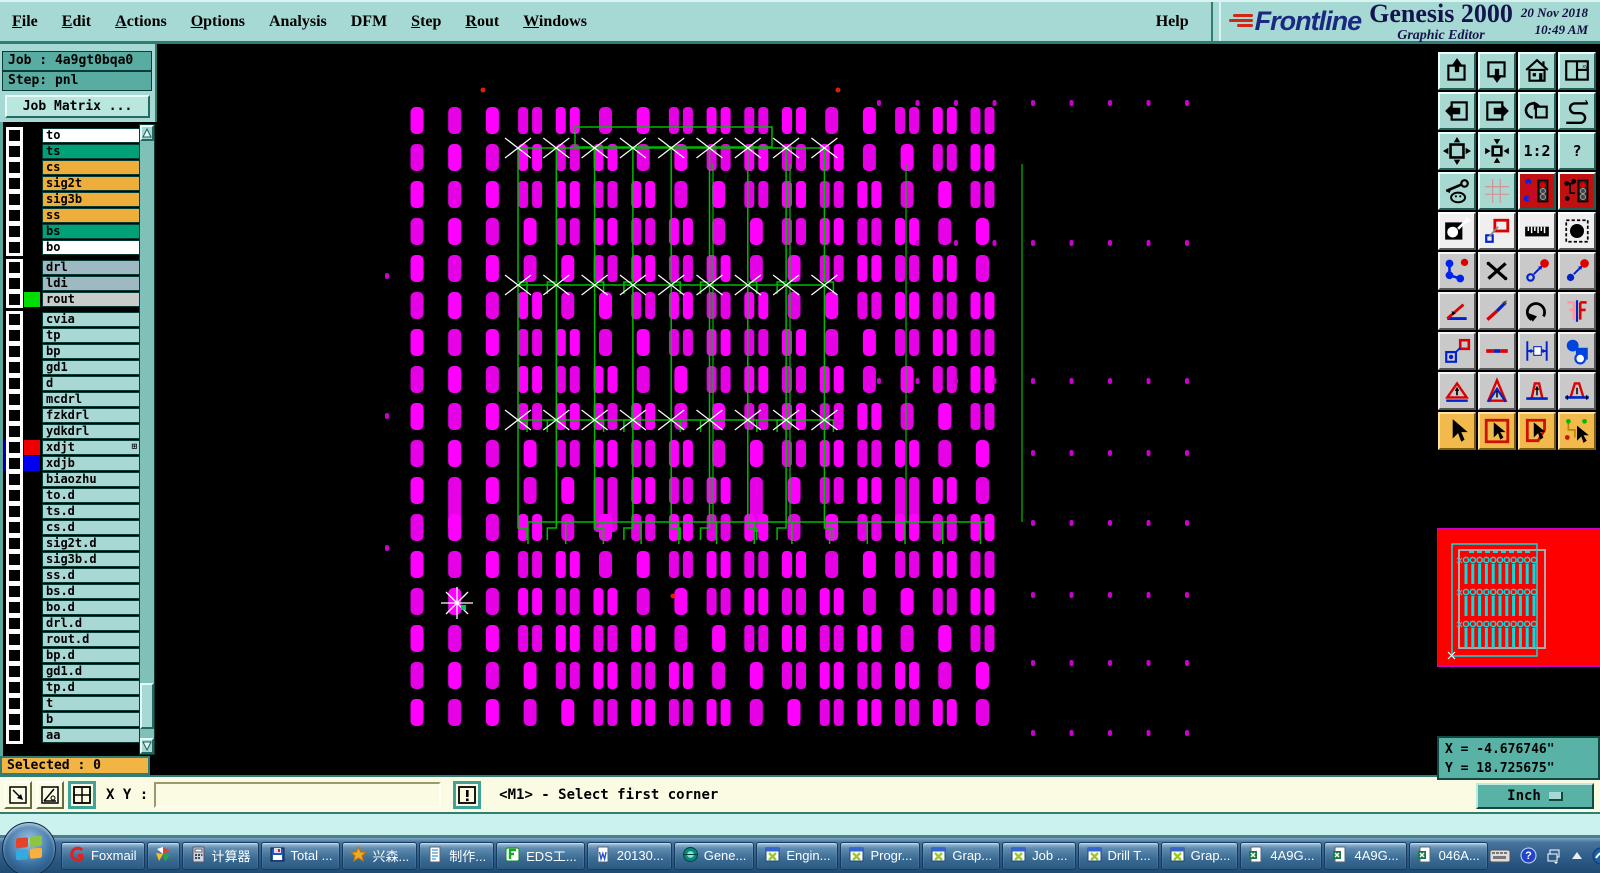  I want to click on layer-row-ts: ts, so click(72, 151).